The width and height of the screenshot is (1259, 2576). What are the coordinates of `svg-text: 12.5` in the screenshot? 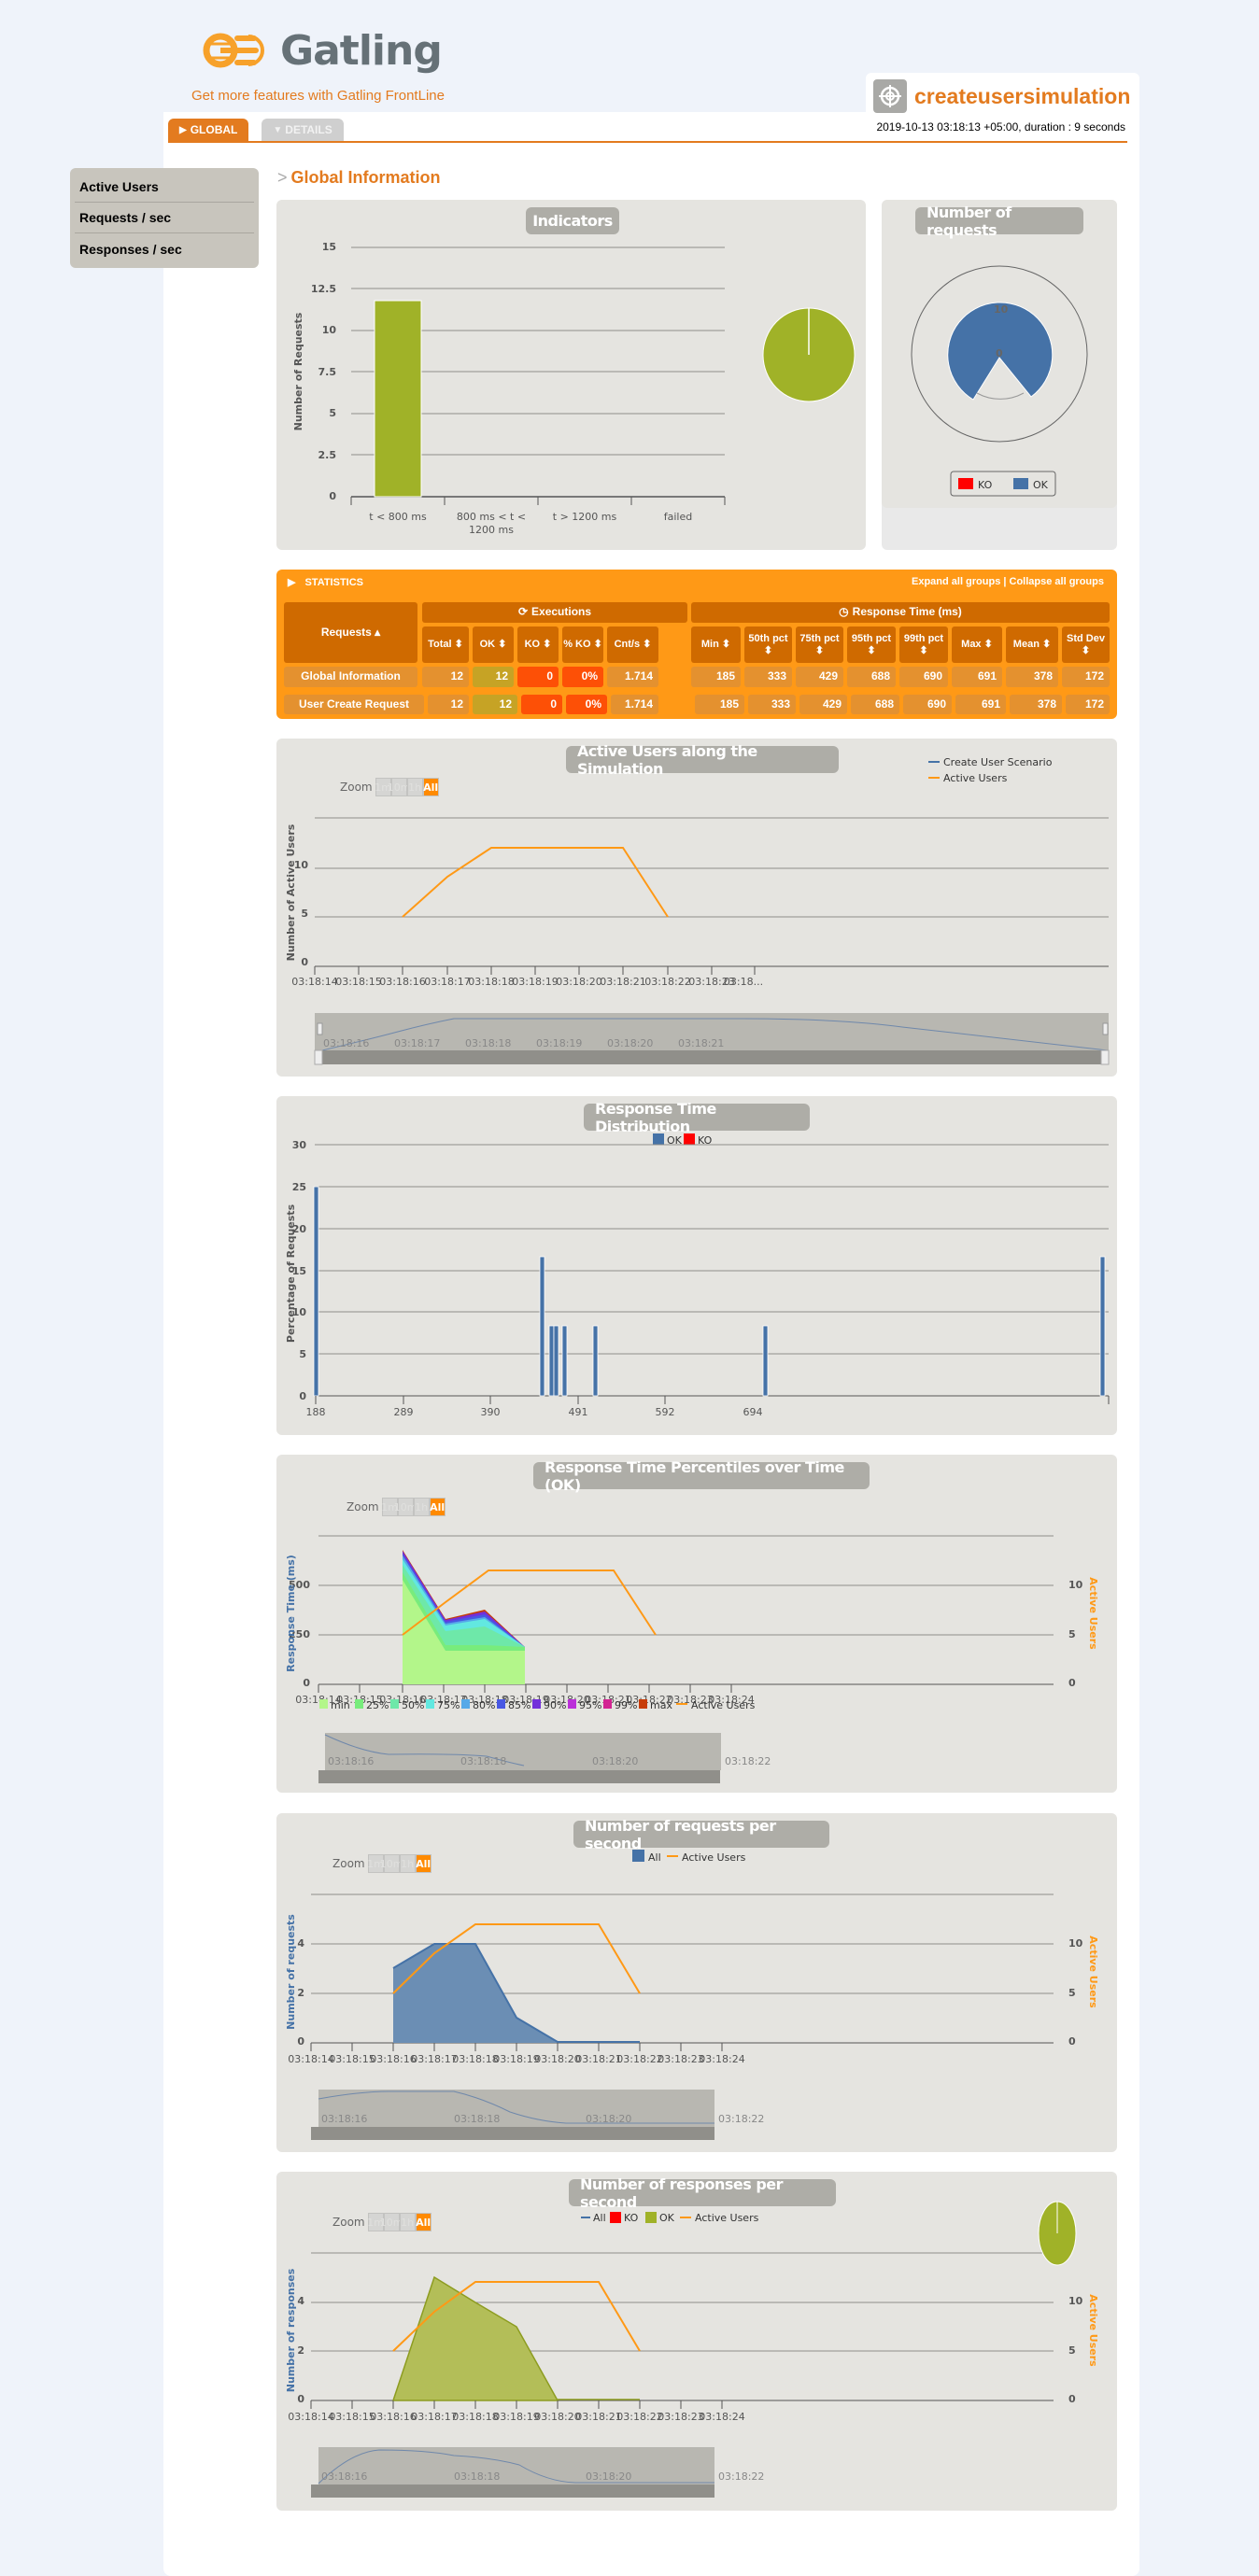 It's located at (323, 289).